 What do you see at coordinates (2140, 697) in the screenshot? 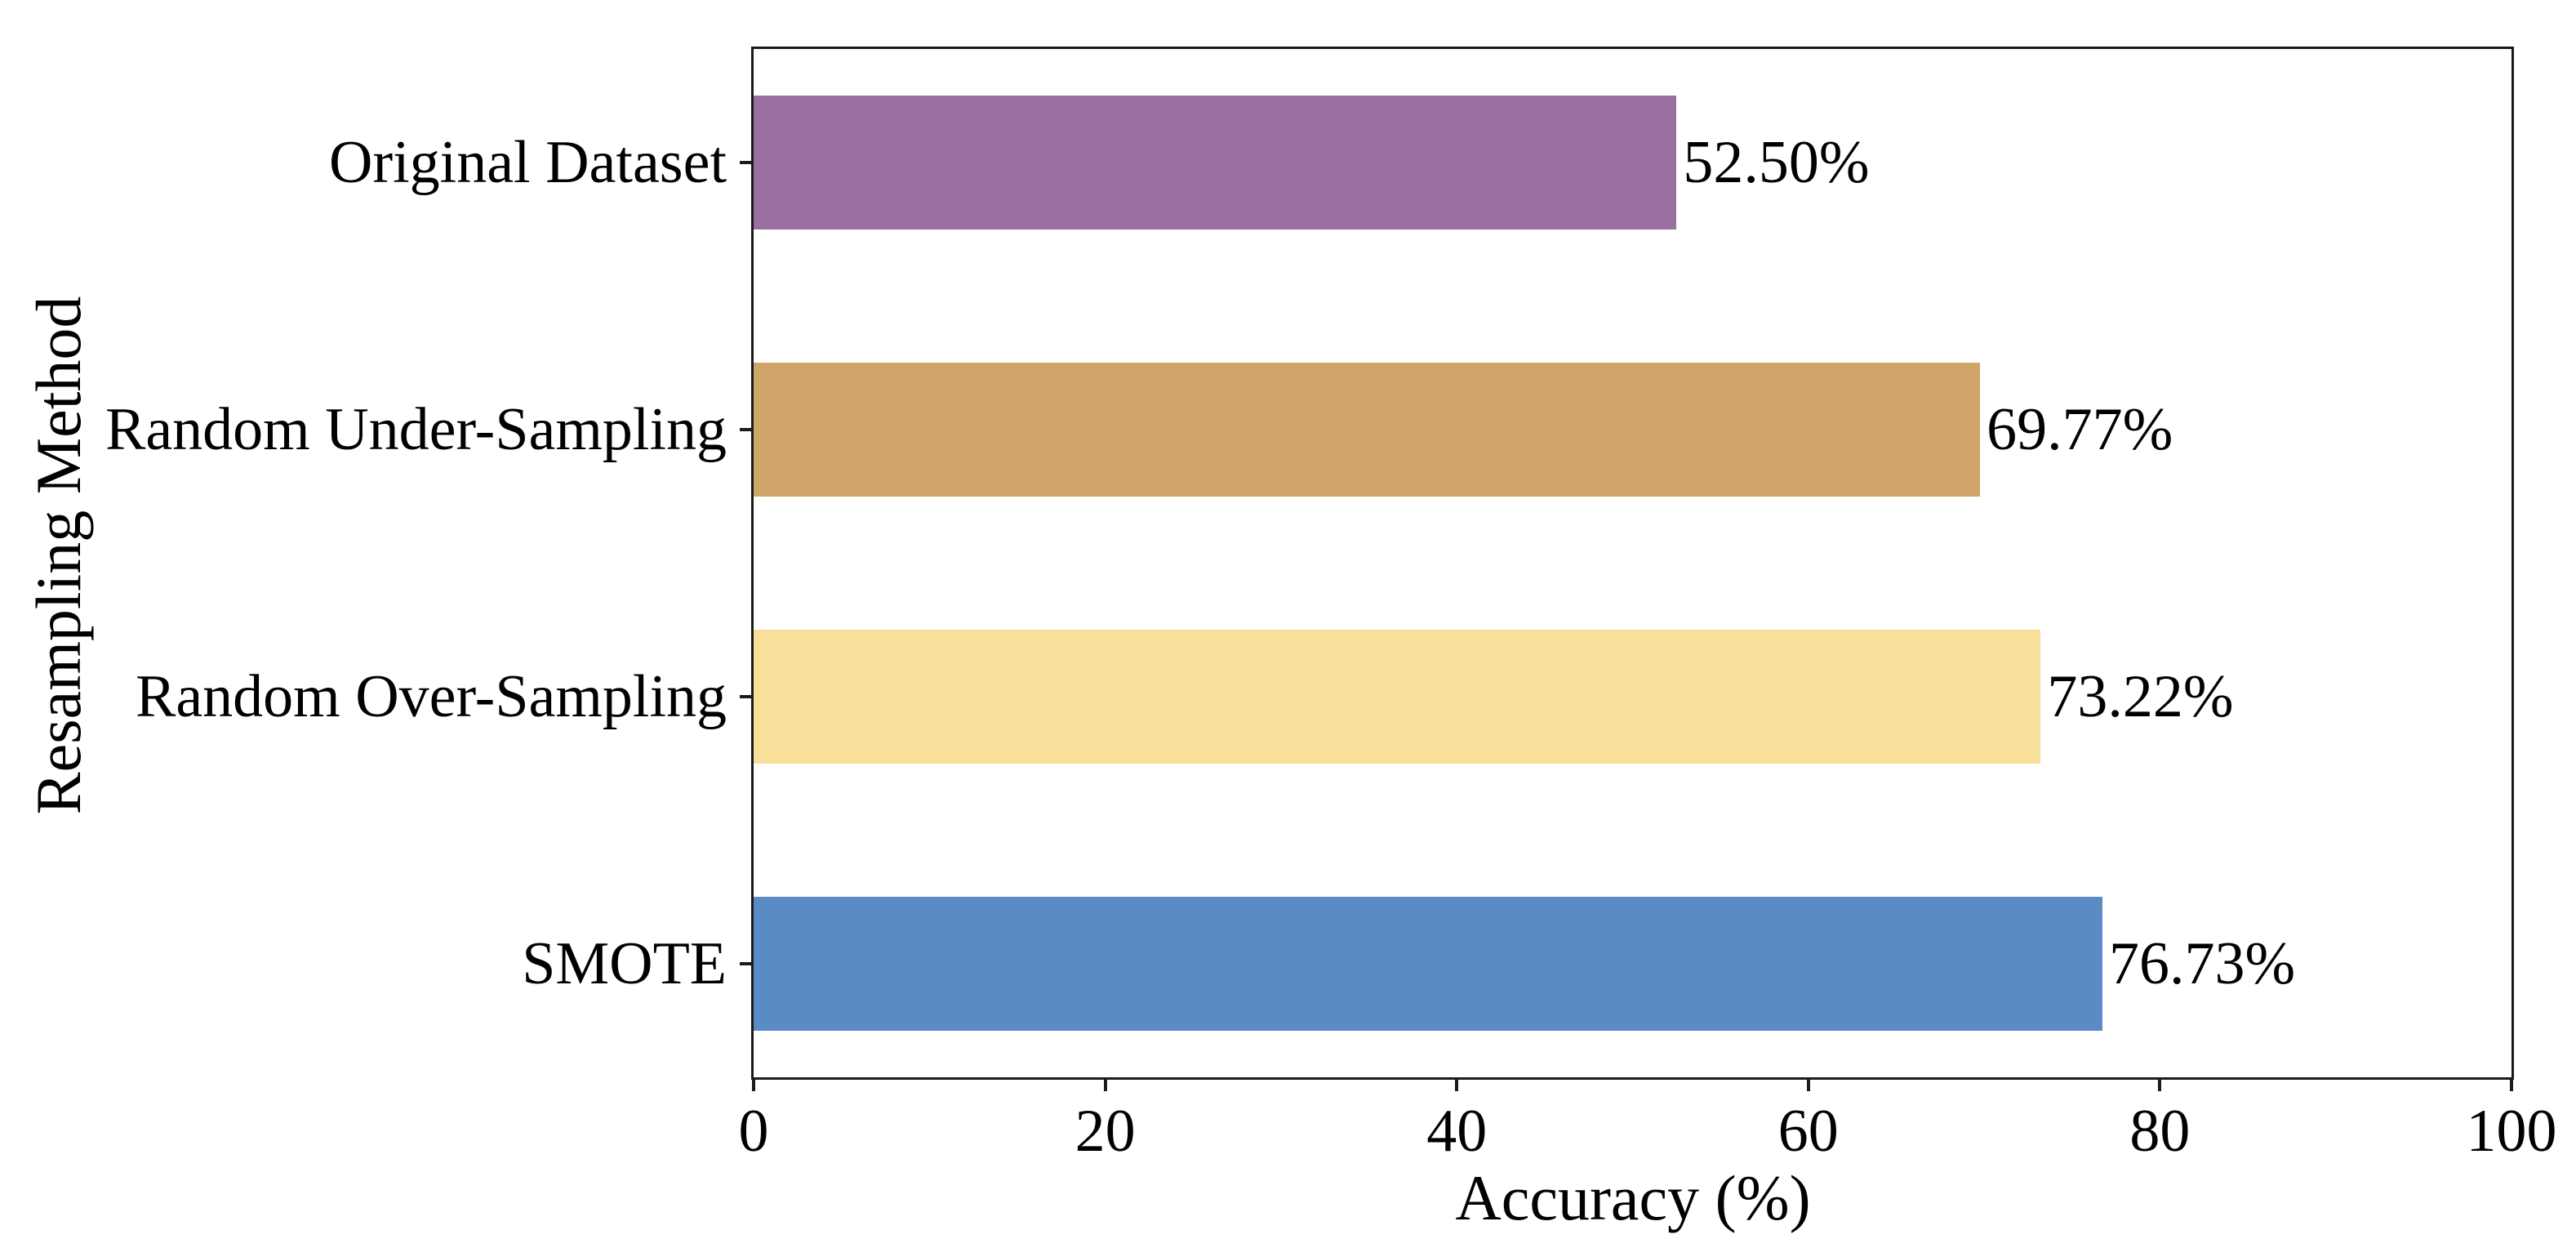
I see `value-label: 73.22%` at bounding box center [2140, 697].